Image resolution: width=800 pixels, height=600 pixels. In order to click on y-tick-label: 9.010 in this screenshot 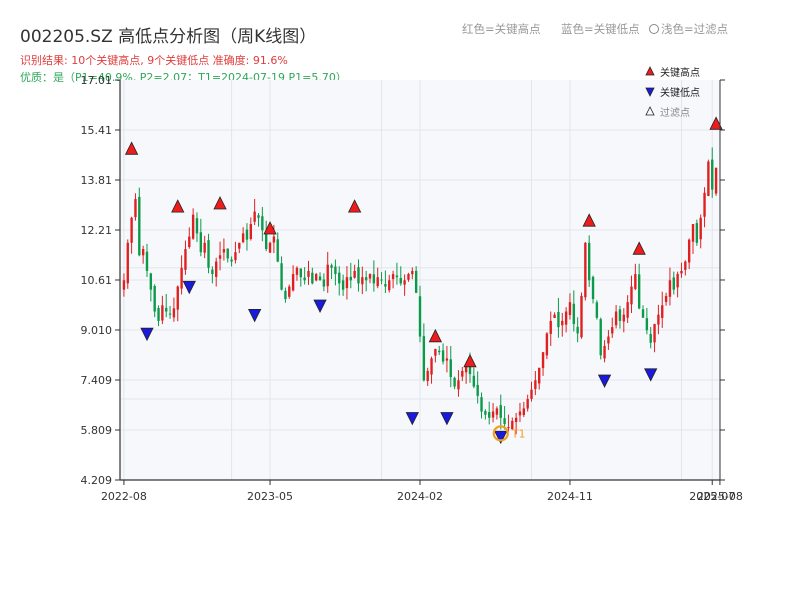, I will do `click(97, 330)`.